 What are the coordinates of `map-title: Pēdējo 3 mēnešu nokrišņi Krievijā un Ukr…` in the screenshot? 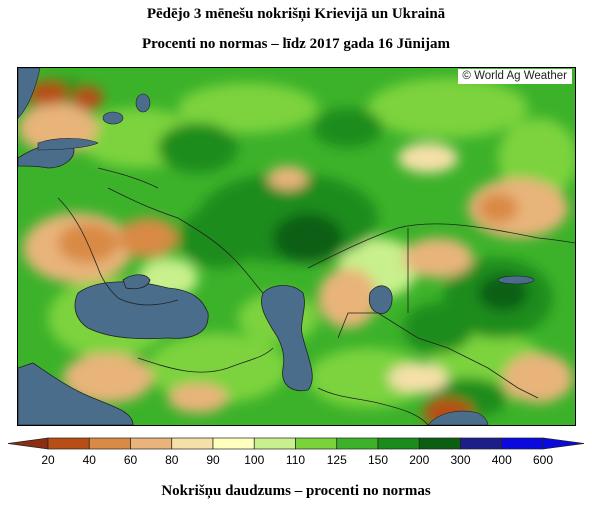 It's located at (296, 14).